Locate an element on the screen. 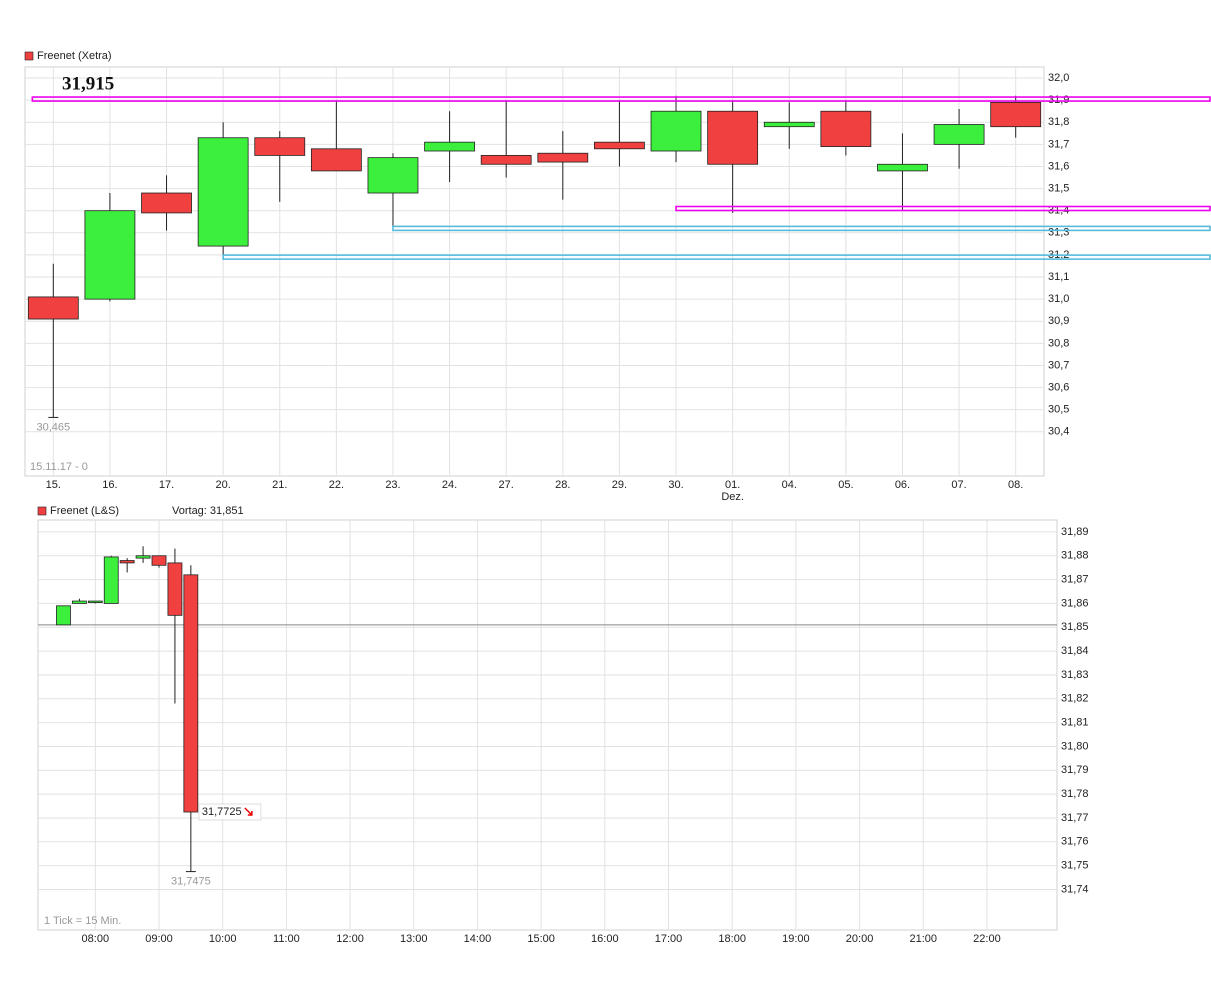  y-tick-label: 31,74 is located at coordinates (1075, 889).